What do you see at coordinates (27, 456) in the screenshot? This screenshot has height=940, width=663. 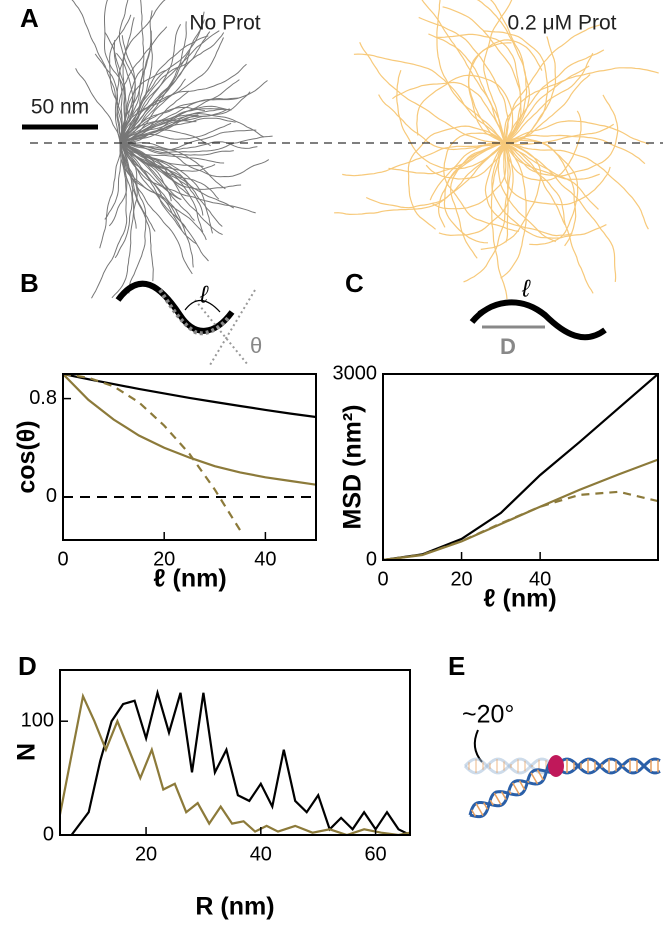 I see `y-axis-label: cos(θ)` at bounding box center [27, 456].